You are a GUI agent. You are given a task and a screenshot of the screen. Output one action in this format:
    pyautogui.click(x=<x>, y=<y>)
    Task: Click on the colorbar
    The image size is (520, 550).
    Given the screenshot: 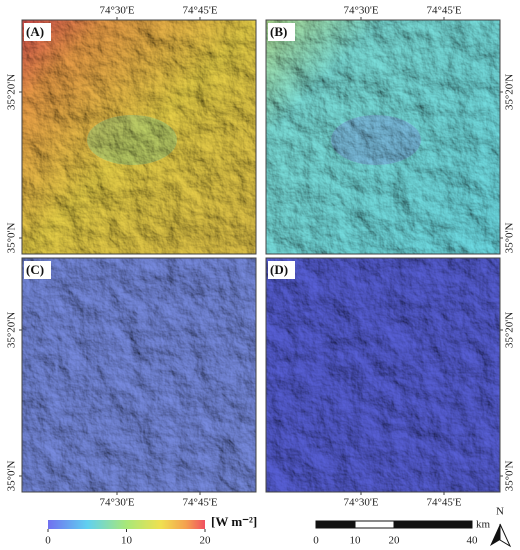 What is the action you would take?
    pyautogui.click(x=126, y=524)
    